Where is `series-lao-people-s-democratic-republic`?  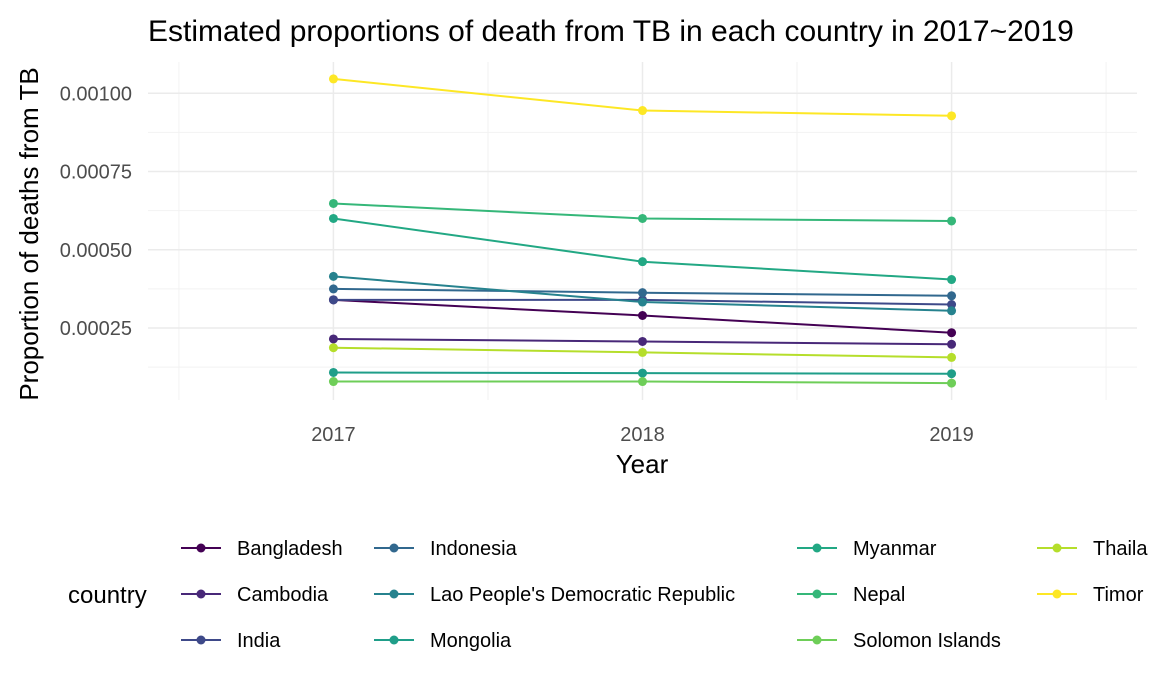
series-lao-people-s-democratic-republic is located at coordinates (642, 293).